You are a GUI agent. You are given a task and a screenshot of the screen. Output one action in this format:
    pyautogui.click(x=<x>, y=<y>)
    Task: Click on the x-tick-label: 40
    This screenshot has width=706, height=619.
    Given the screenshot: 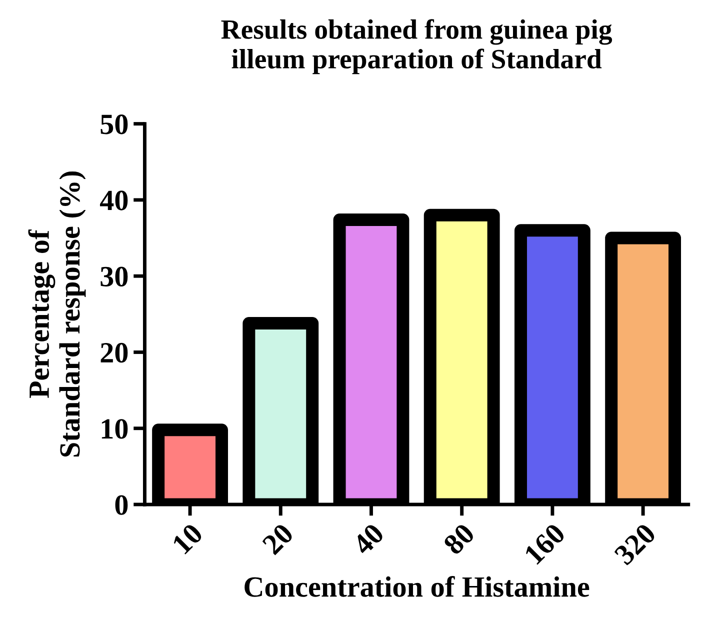 What is the action you would take?
    pyautogui.click(x=368, y=539)
    